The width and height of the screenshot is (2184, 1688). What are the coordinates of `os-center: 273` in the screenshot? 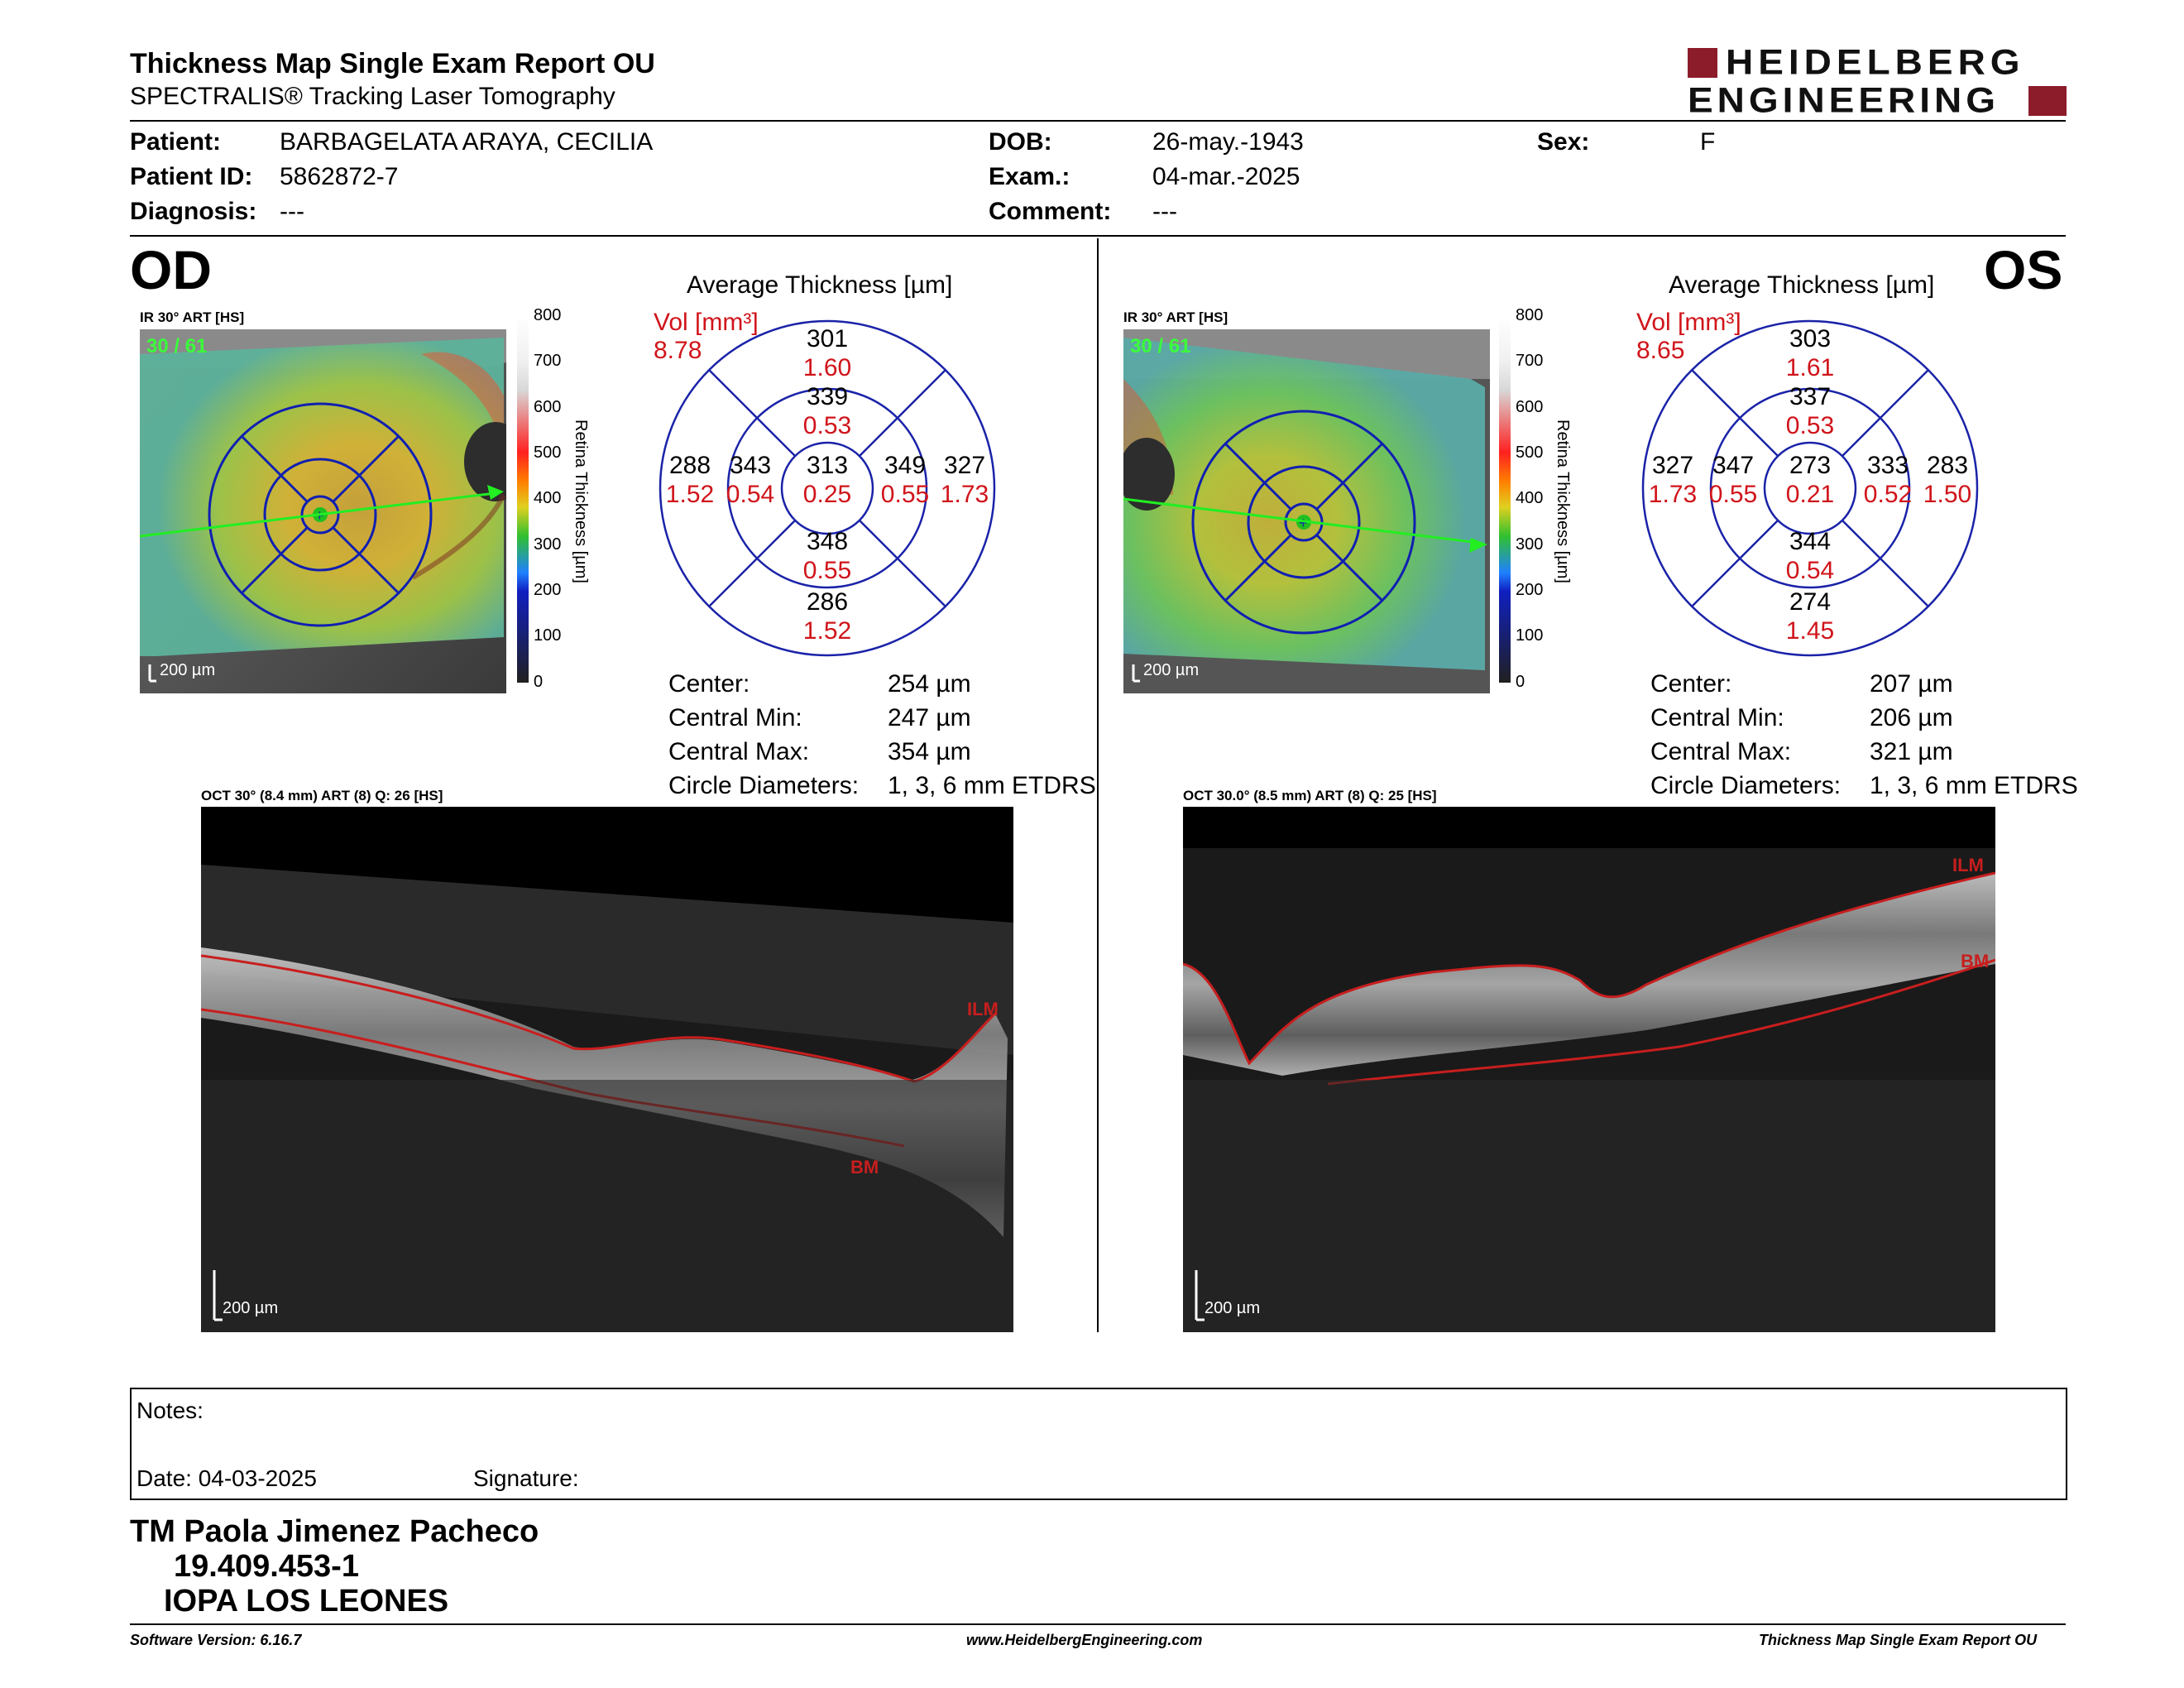 It's located at (1810, 465).